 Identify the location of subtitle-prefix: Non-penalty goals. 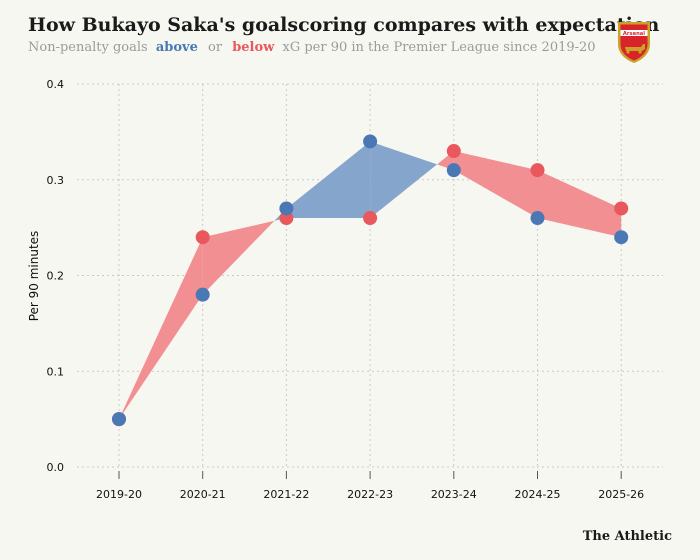
(88, 47).